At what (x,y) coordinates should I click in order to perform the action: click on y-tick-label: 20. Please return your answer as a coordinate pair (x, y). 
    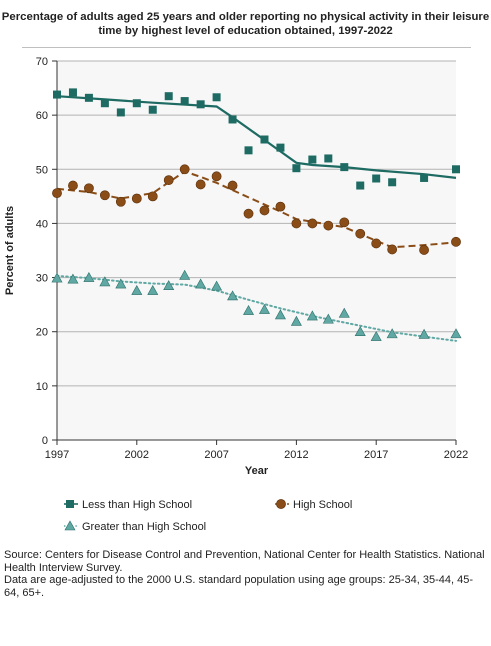
    Looking at the image, I should click on (42, 333).